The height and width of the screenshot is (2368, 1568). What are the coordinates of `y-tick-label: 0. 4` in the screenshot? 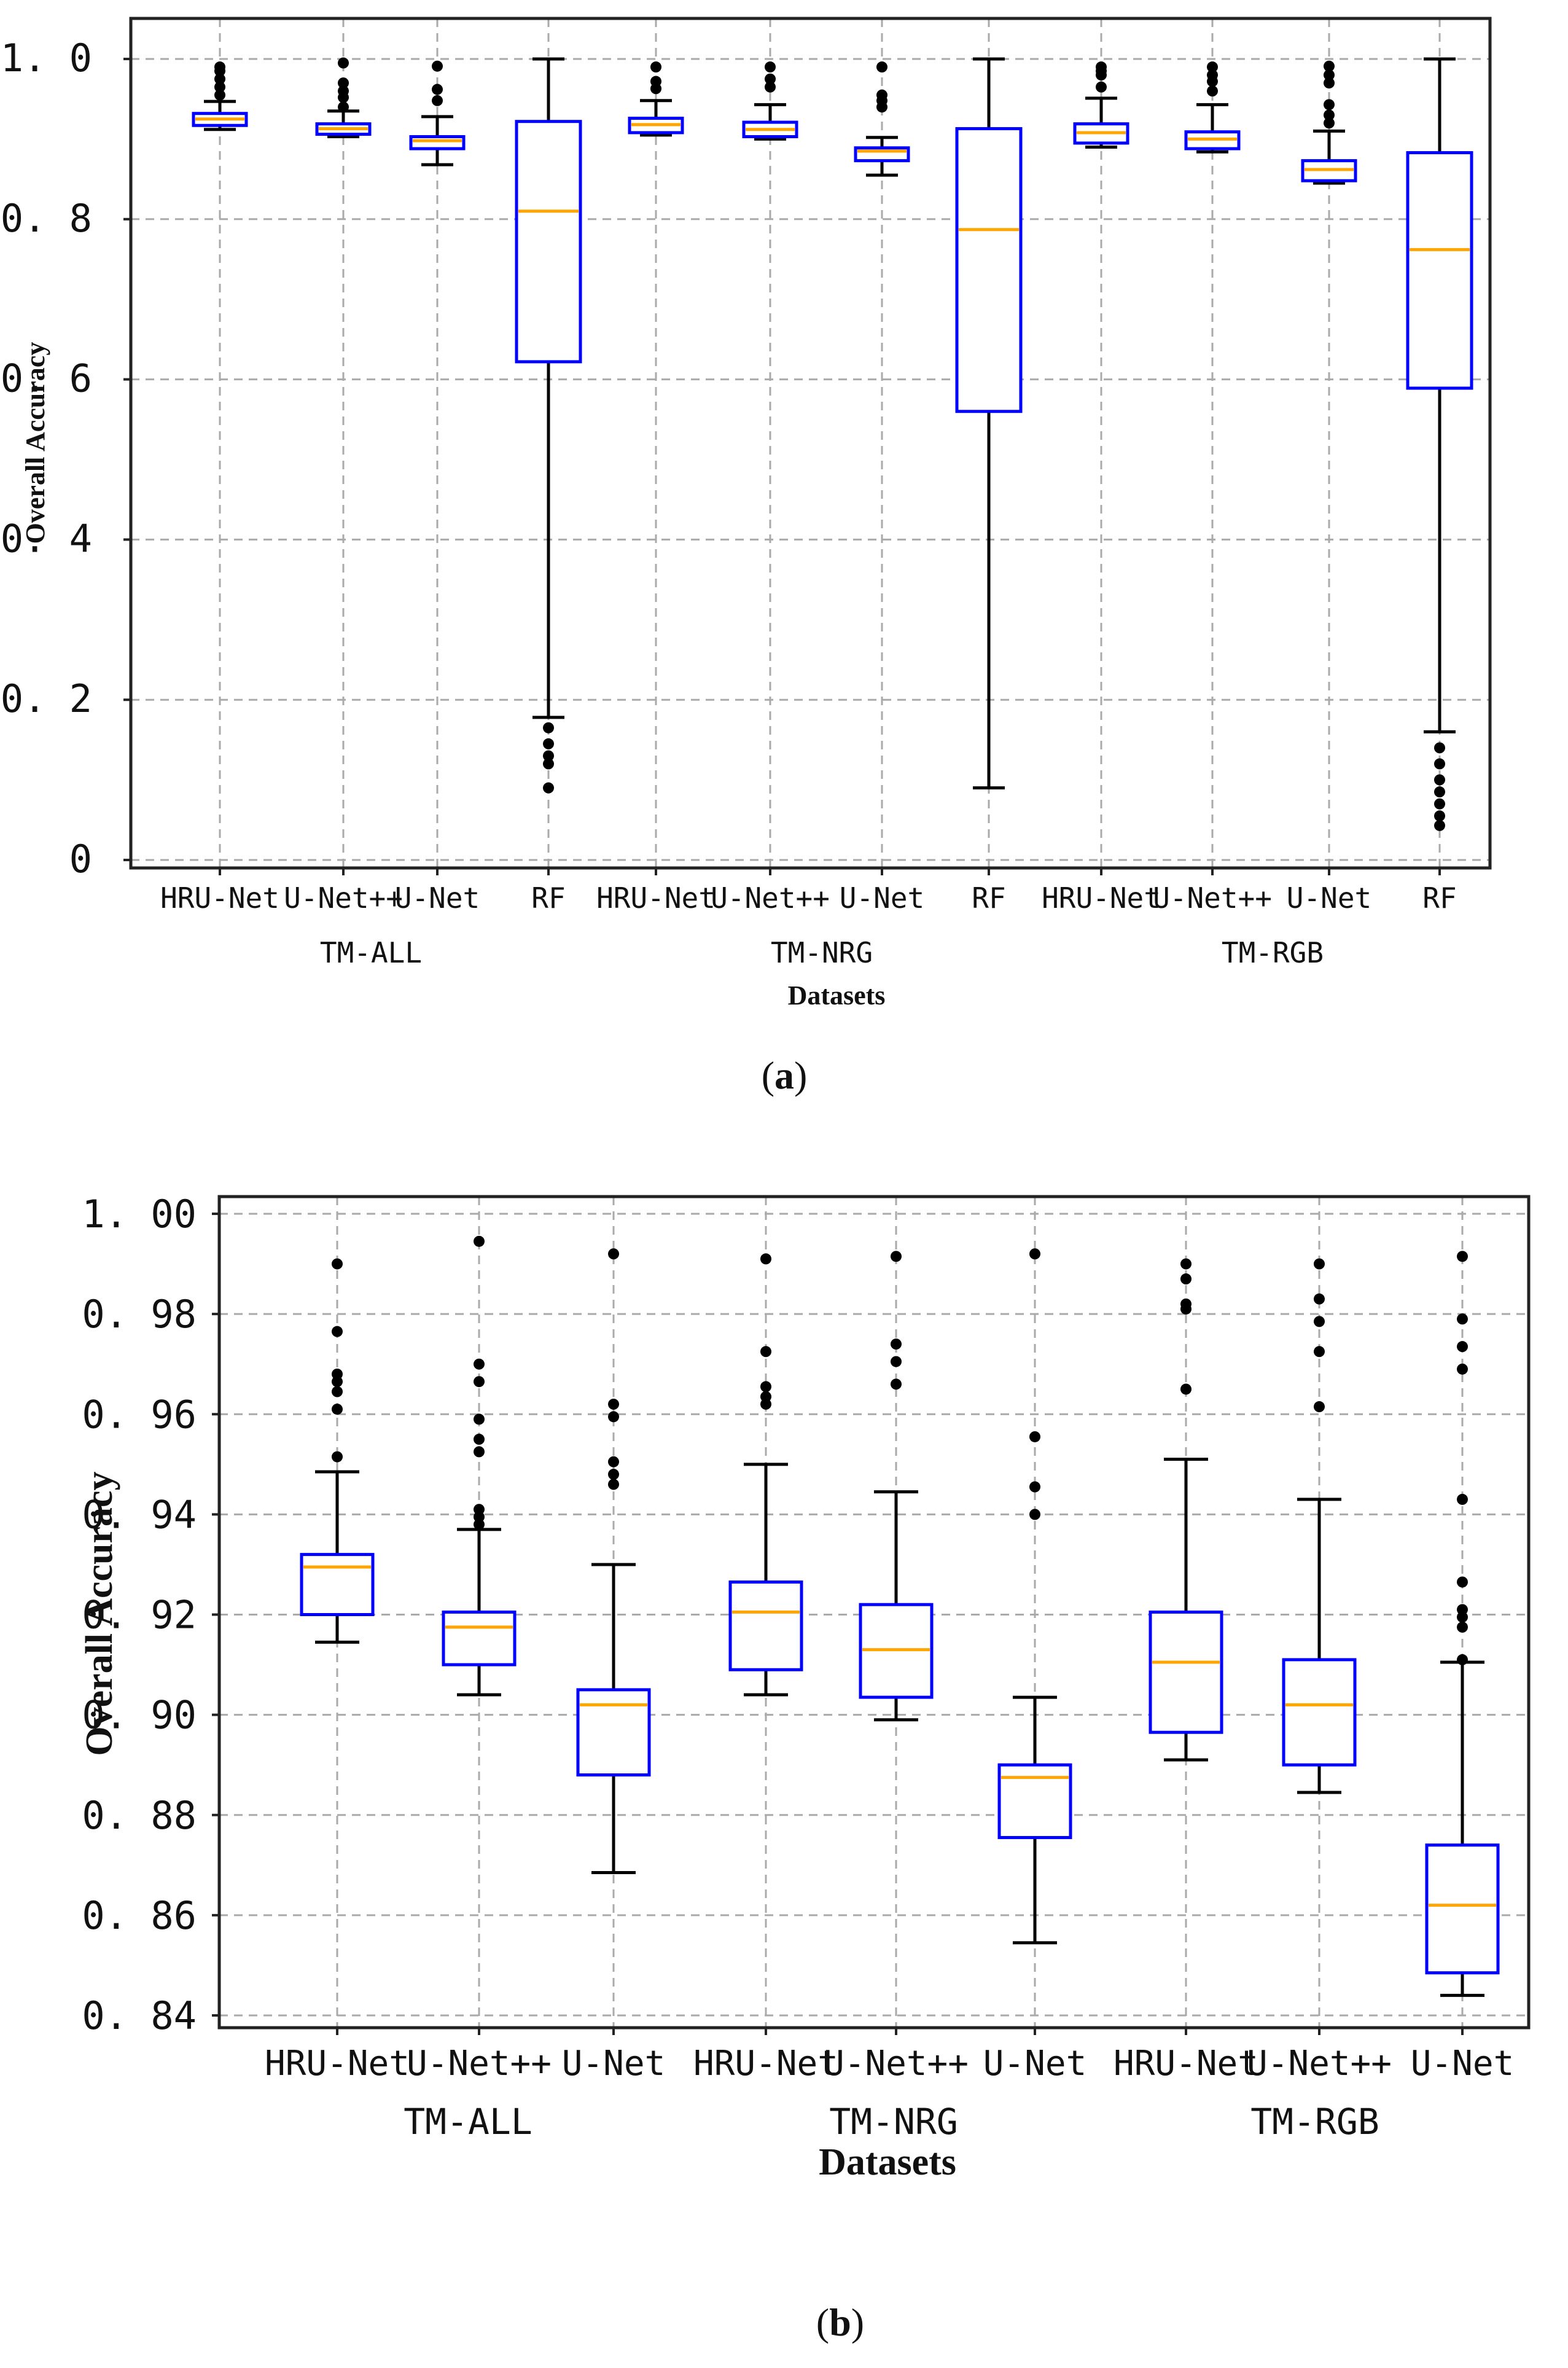 It's located at (46, 538).